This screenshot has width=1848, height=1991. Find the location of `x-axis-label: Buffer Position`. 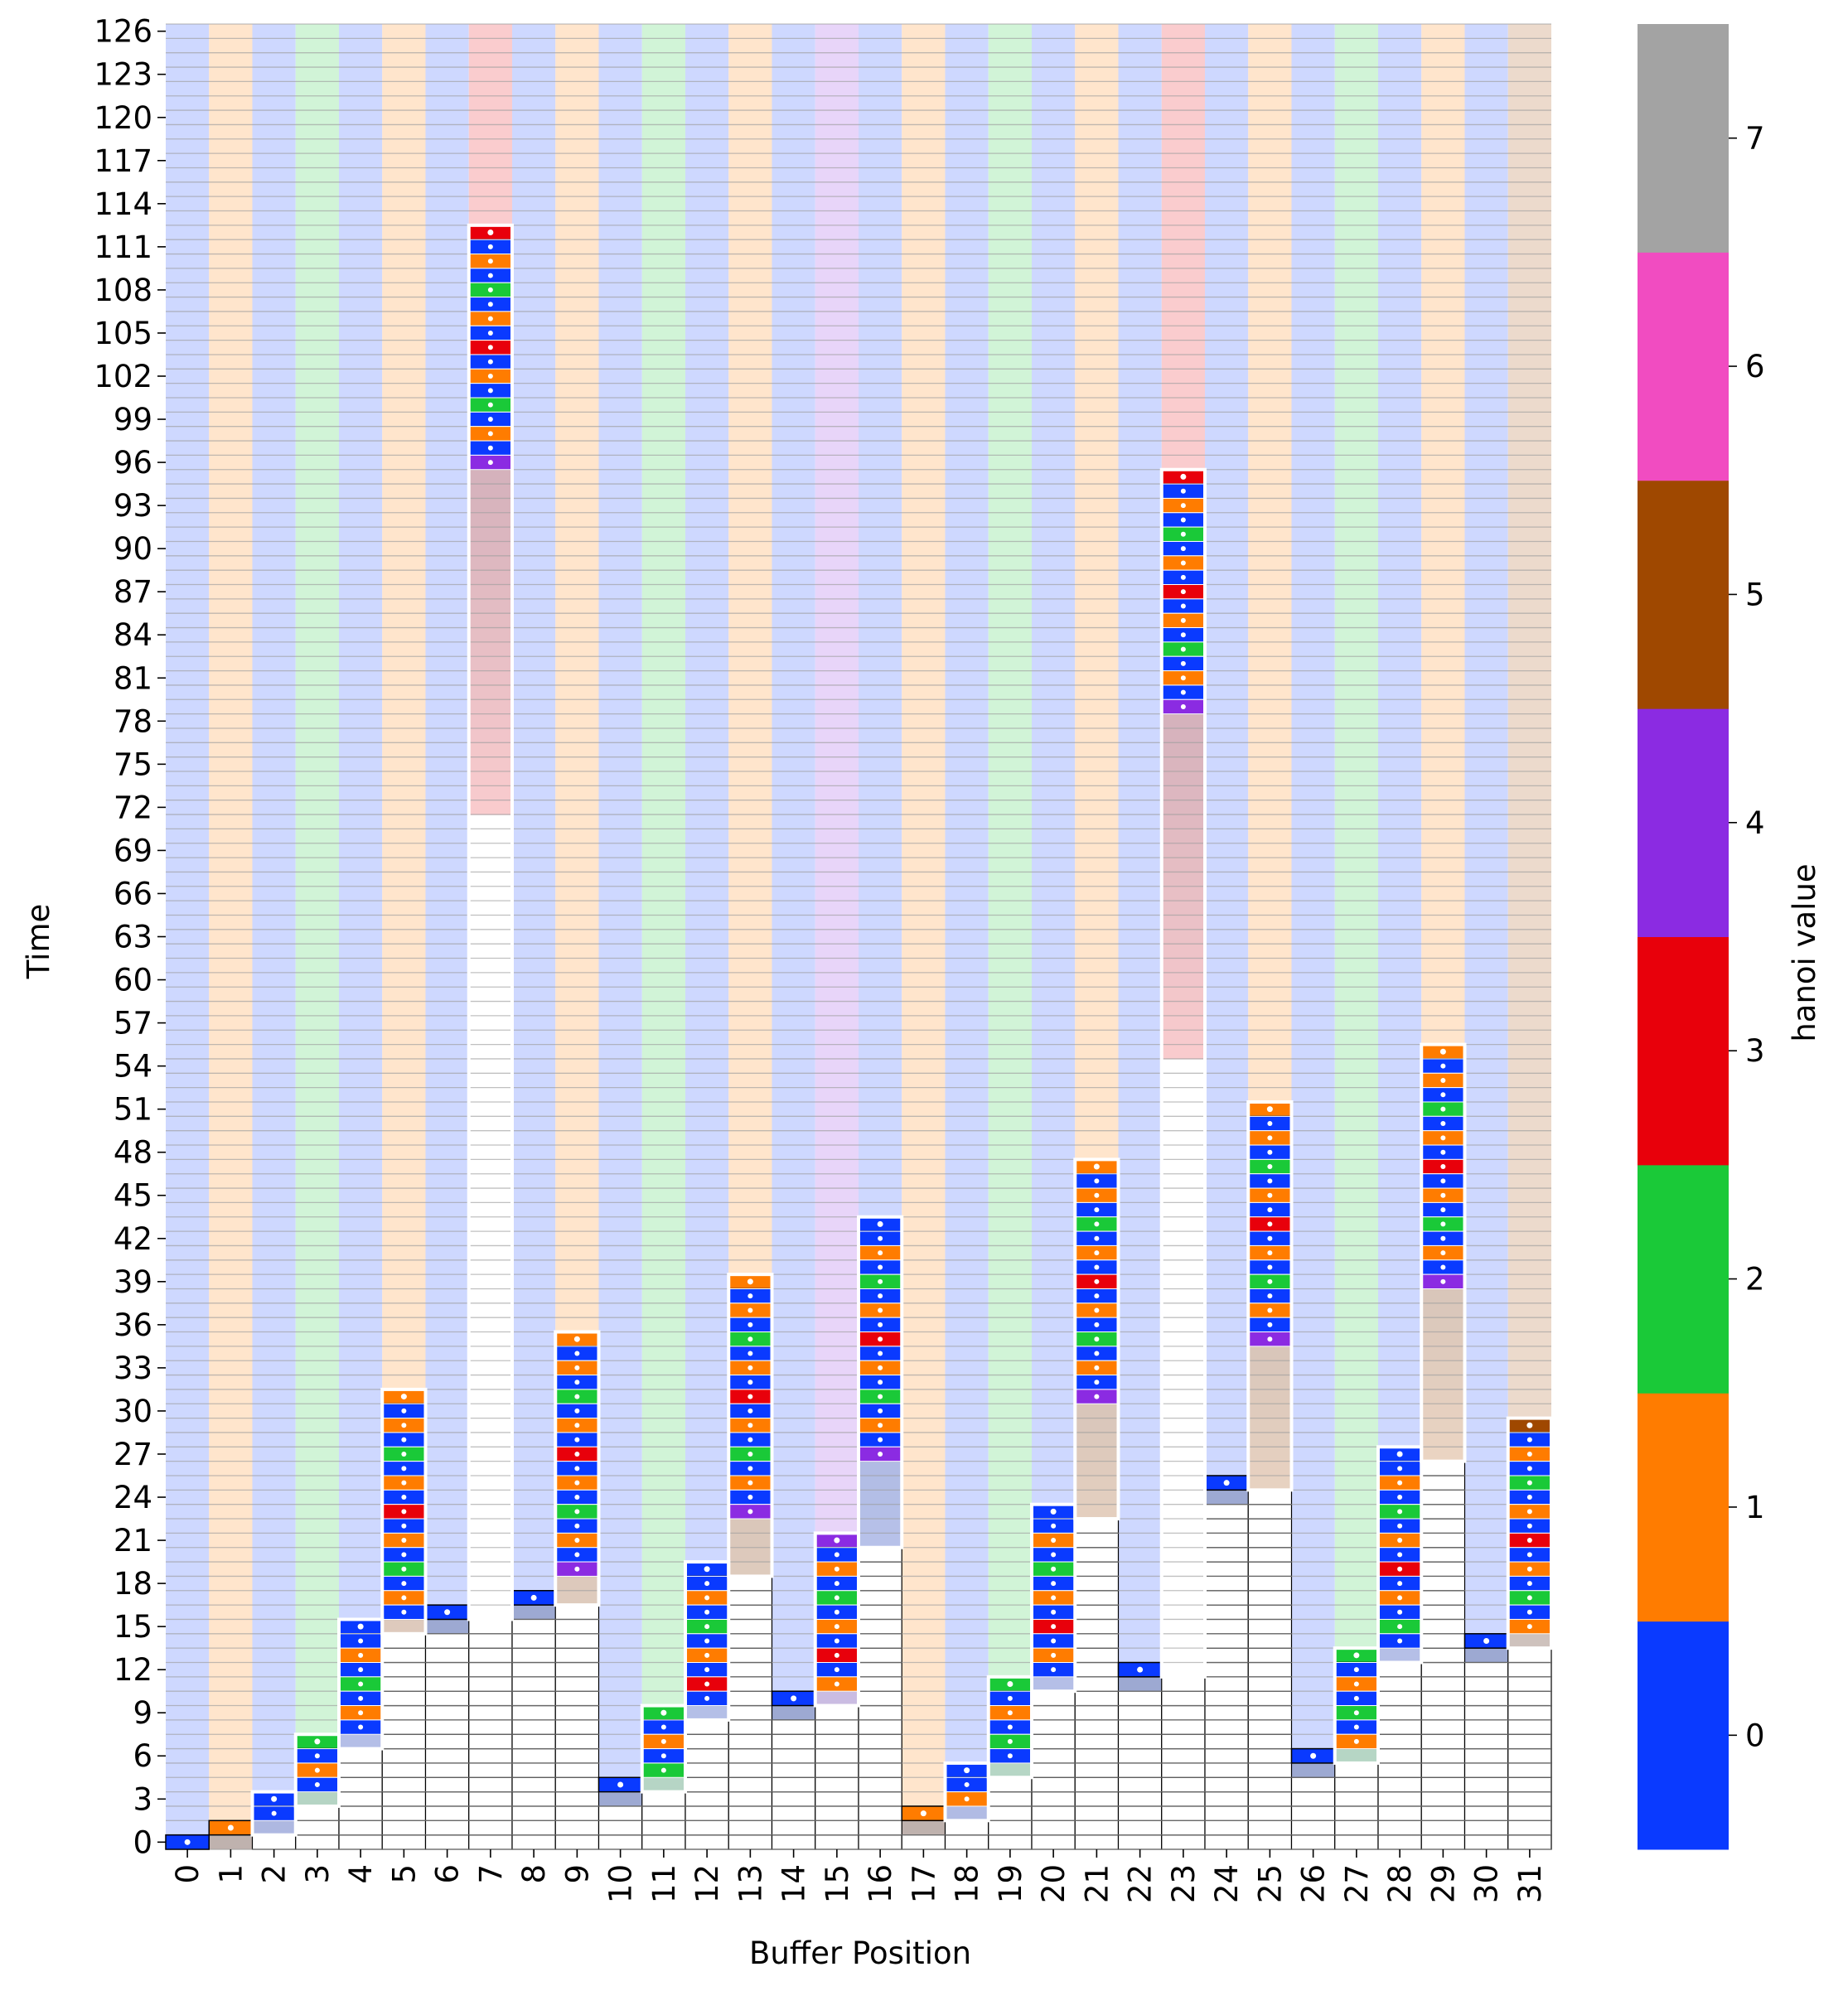

x-axis-label: Buffer Position is located at coordinates (860, 1953).